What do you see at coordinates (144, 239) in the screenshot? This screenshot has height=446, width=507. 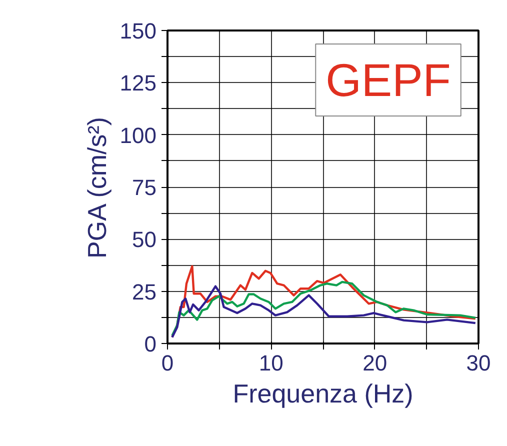 I see `y-tick-label: 50` at bounding box center [144, 239].